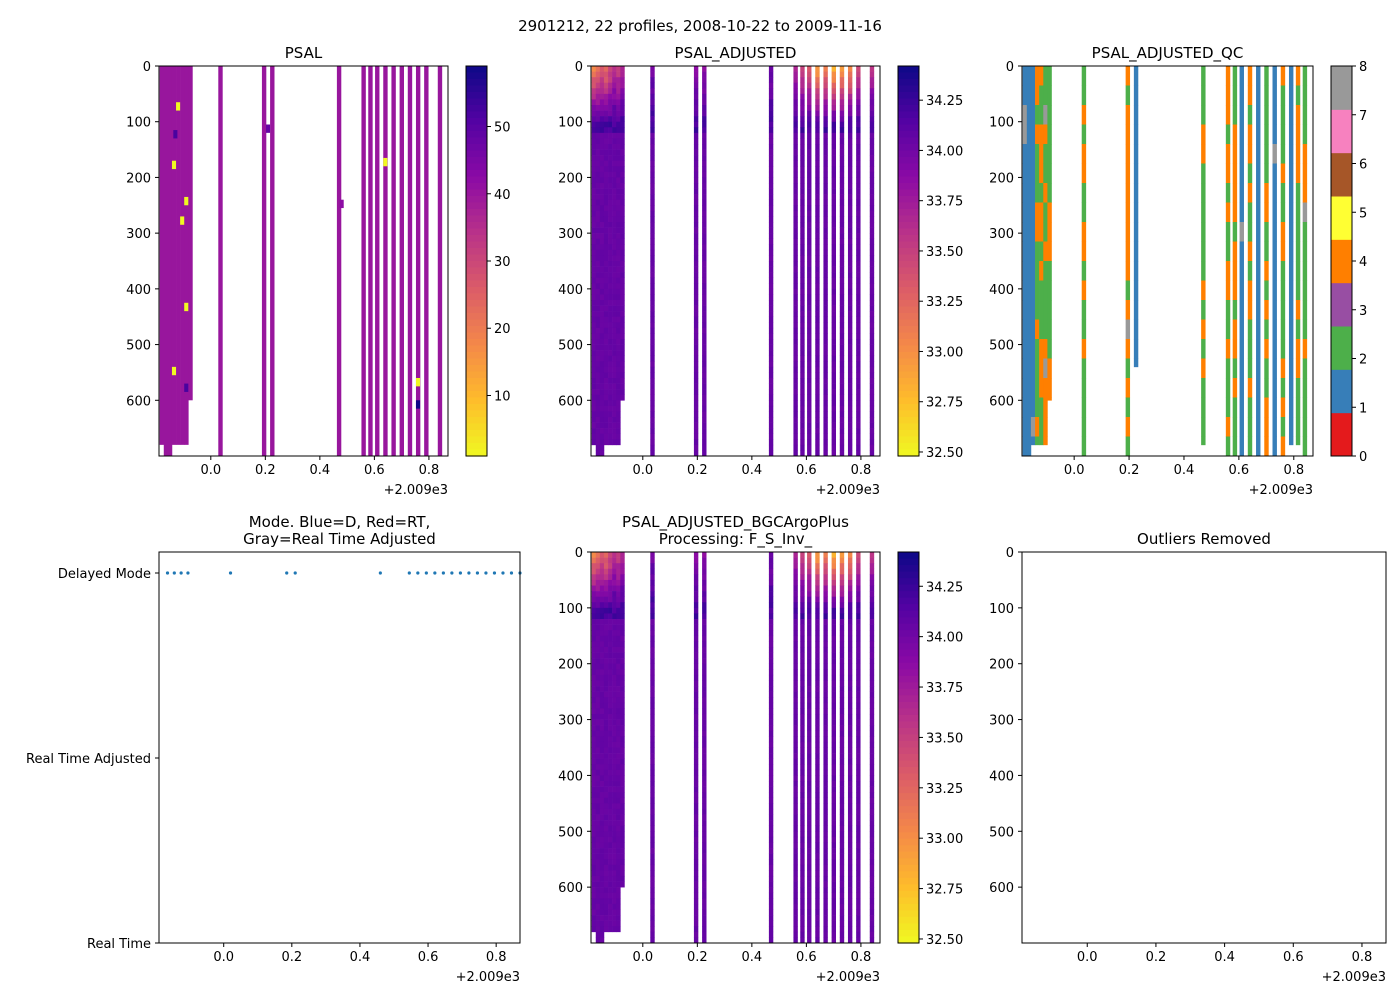 Image resolution: width=1400 pixels, height=1000 pixels. What do you see at coordinates (735, 522) in the screenshot?
I see `psal_bgc-title: PSAL_ADJUSTED_BGCArgoPlus` at bounding box center [735, 522].